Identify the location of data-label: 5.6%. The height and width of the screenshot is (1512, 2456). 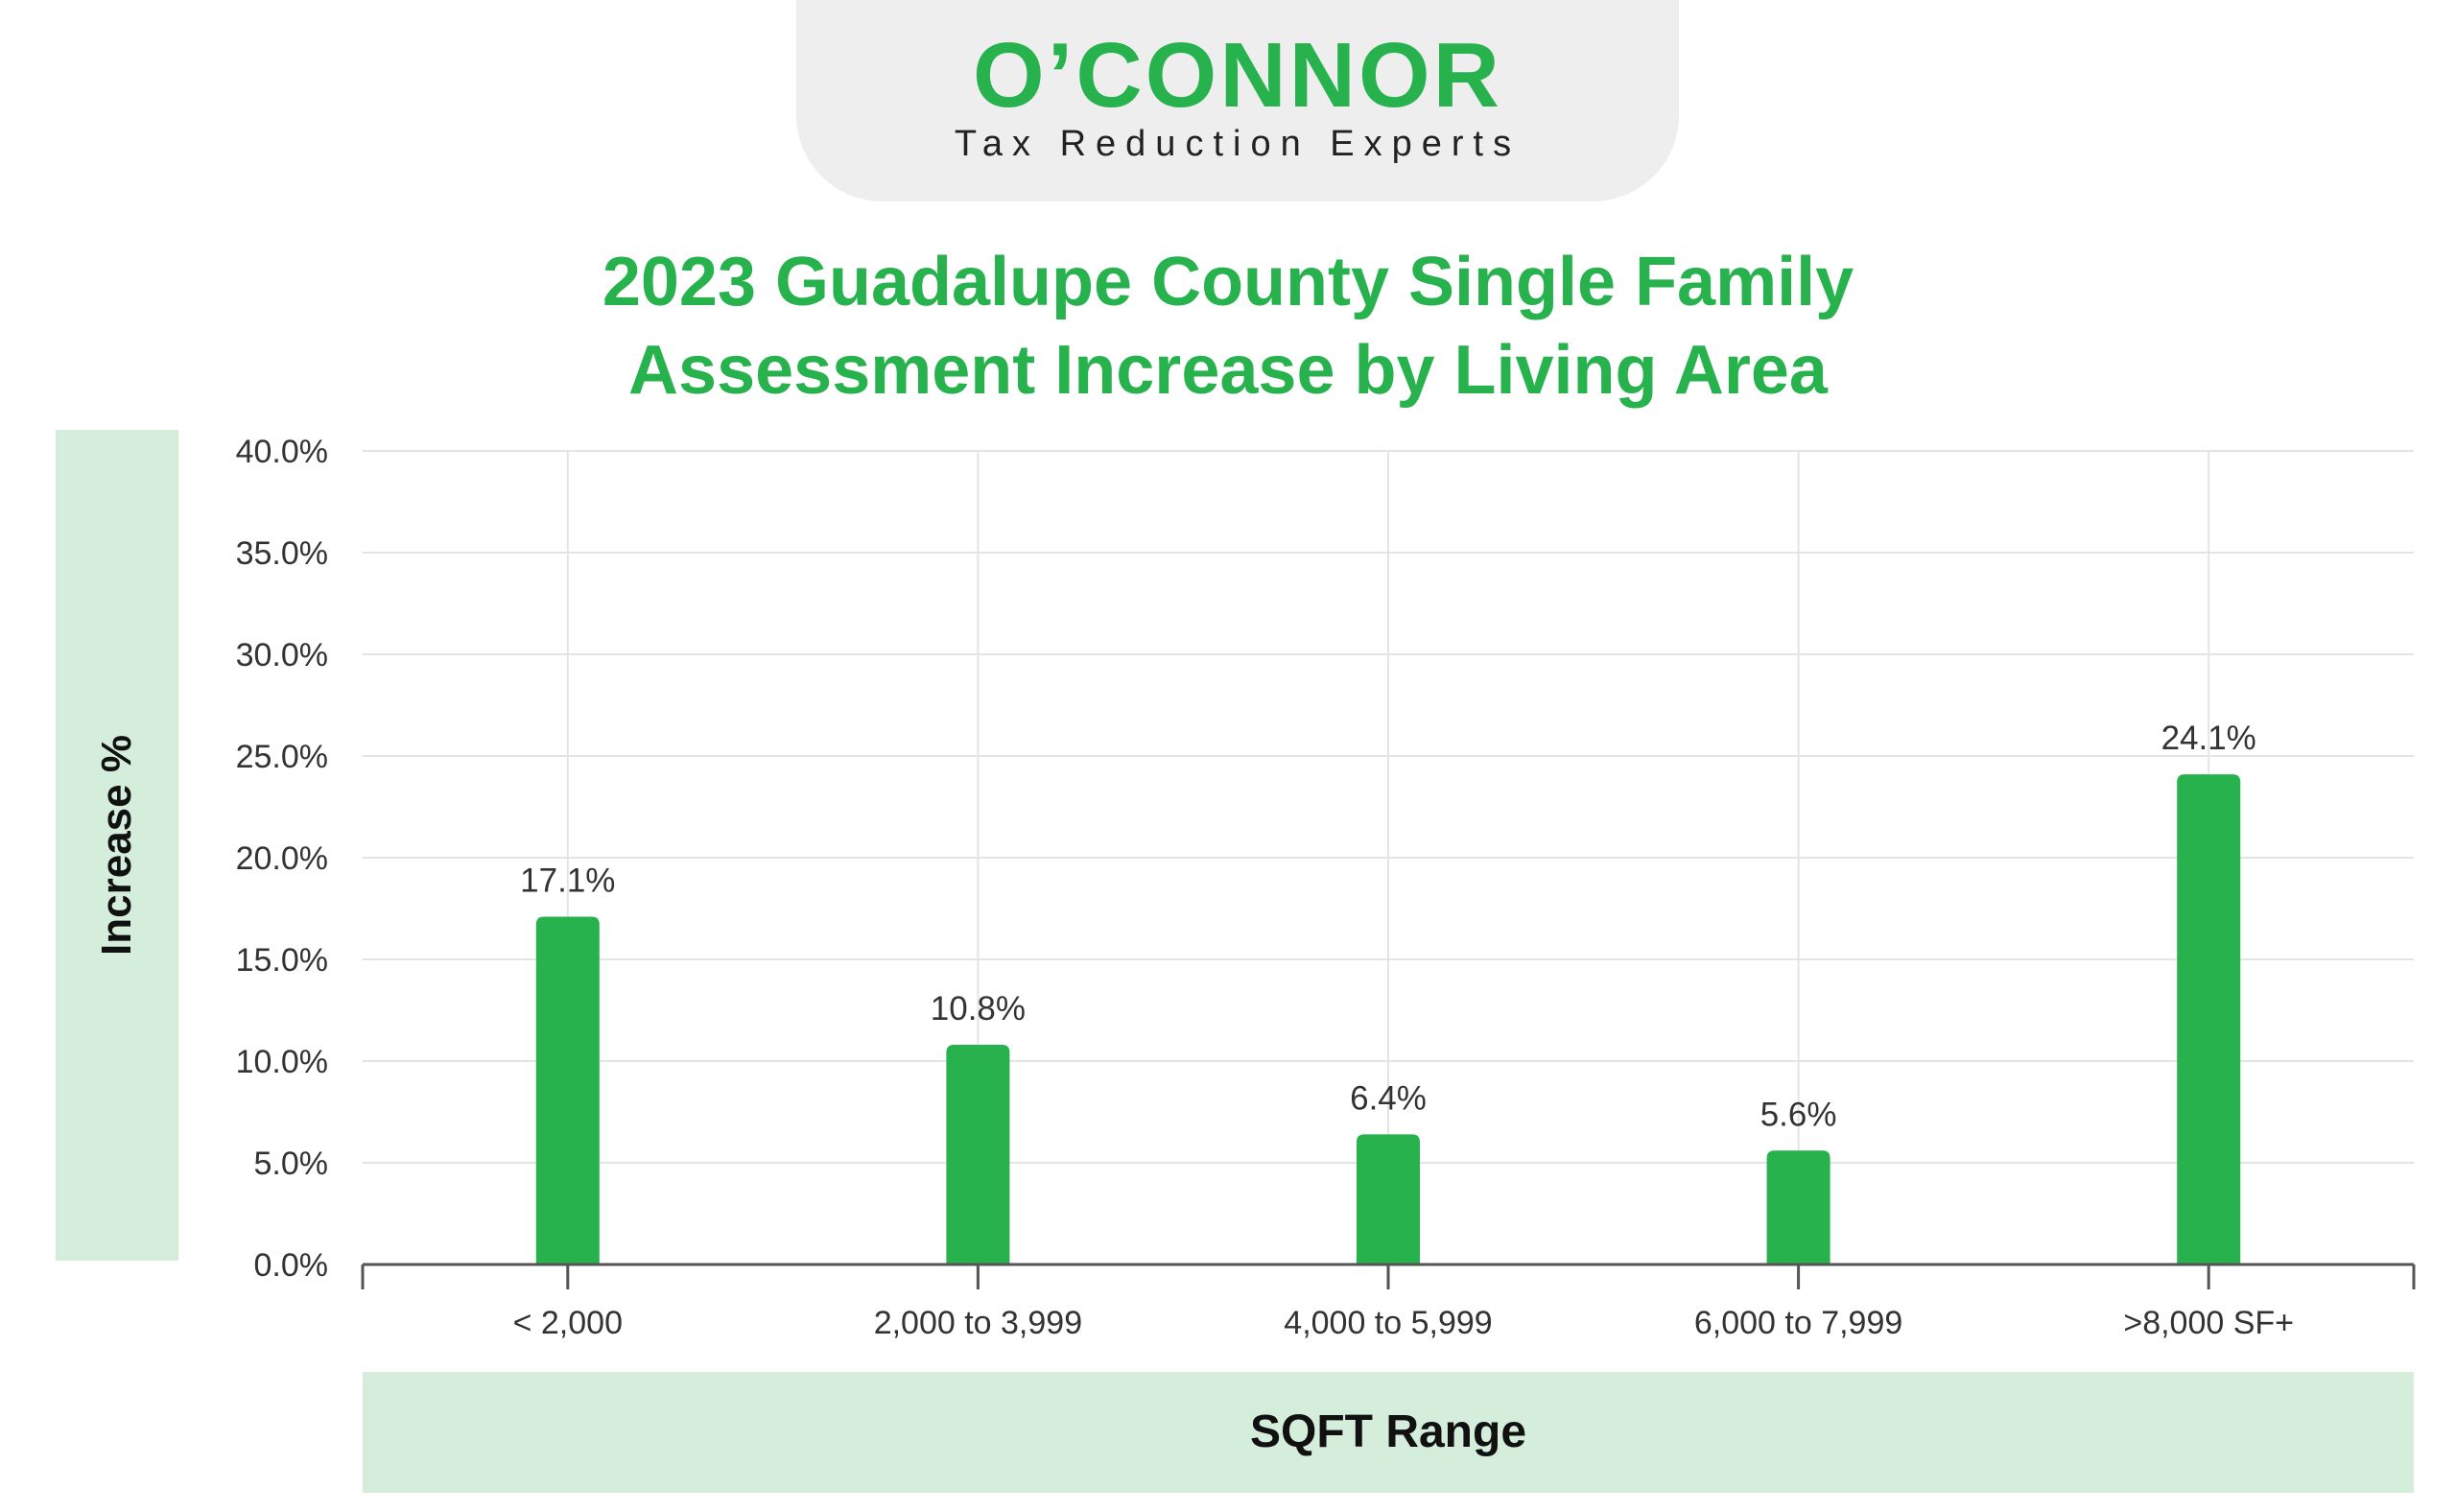
(1798, 1114).